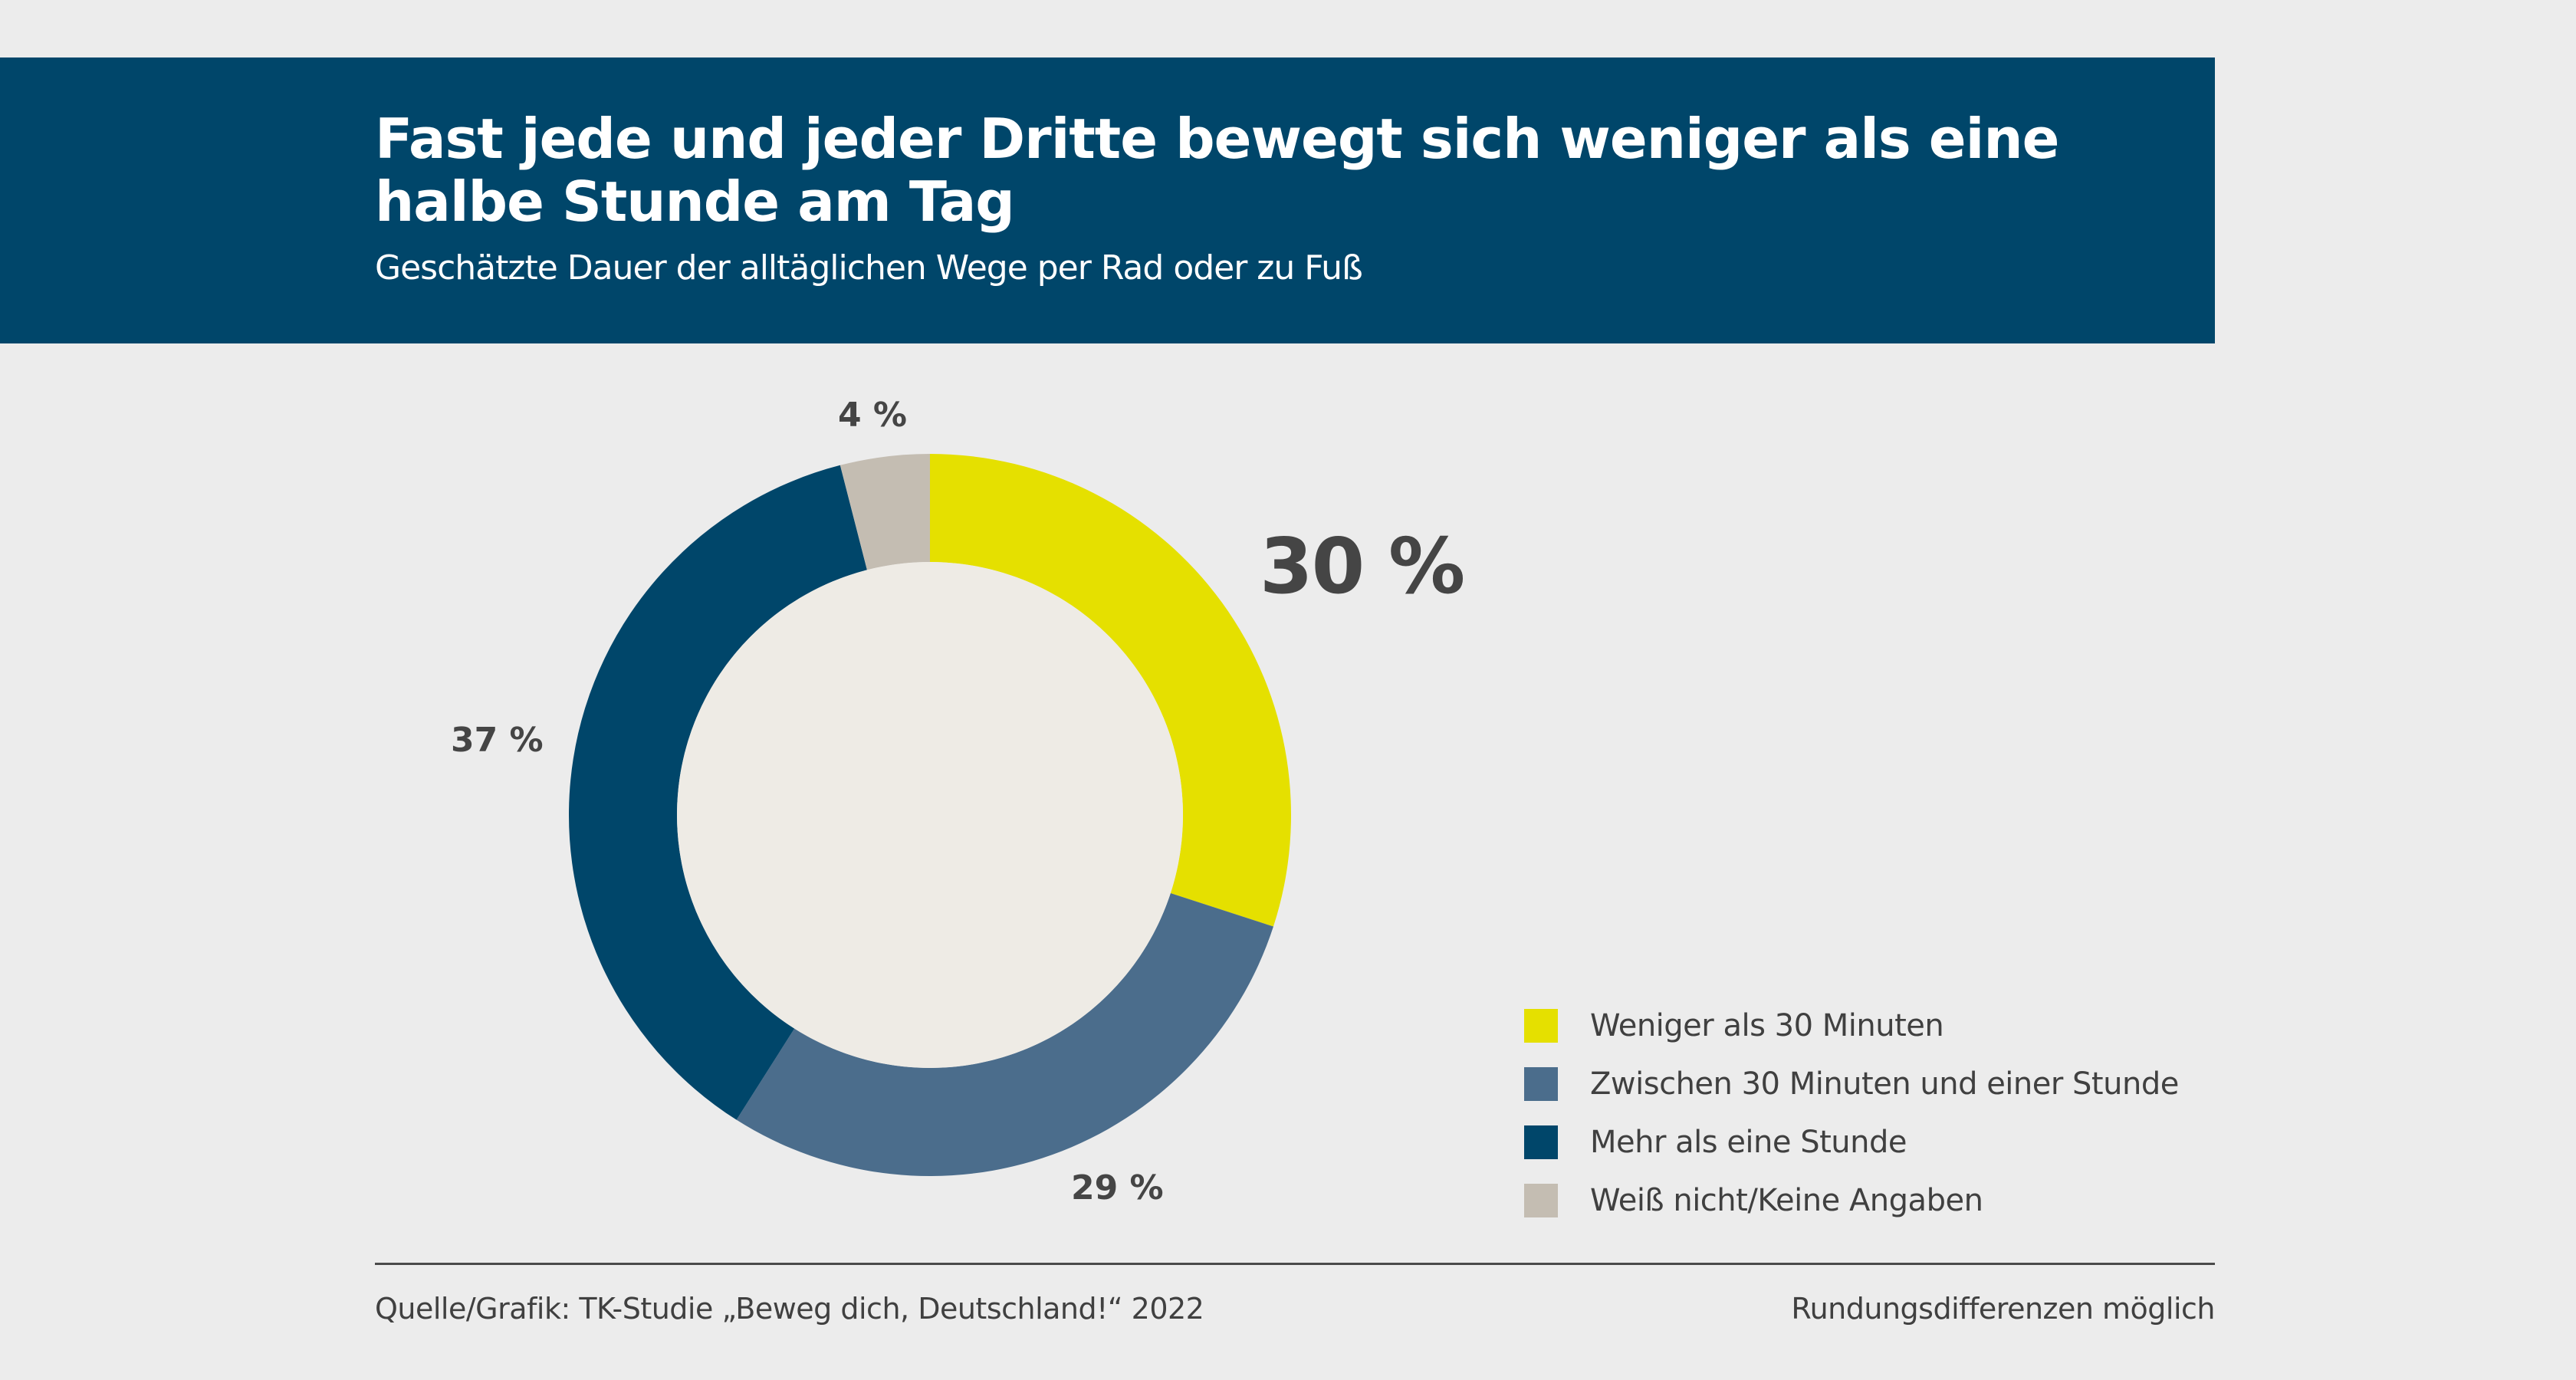 Image resolution: width=2576 pixels, height=1380 pixels. I want to click on legend-item: Mehr als eine Stunde, so click(1852, 1142).